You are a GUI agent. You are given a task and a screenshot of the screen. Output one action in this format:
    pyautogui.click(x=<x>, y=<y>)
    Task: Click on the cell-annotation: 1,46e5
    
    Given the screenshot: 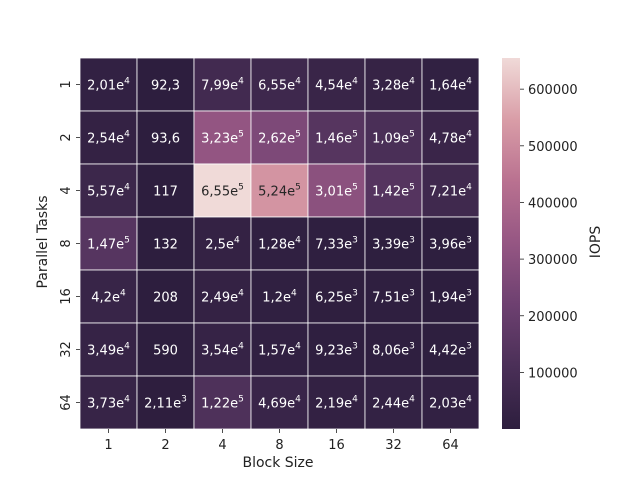 What is the action you would take?
    pyautogui.click(x=336, y=138)
    